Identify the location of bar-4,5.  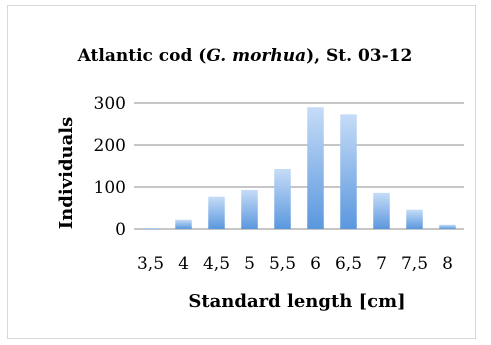
(216, 212).